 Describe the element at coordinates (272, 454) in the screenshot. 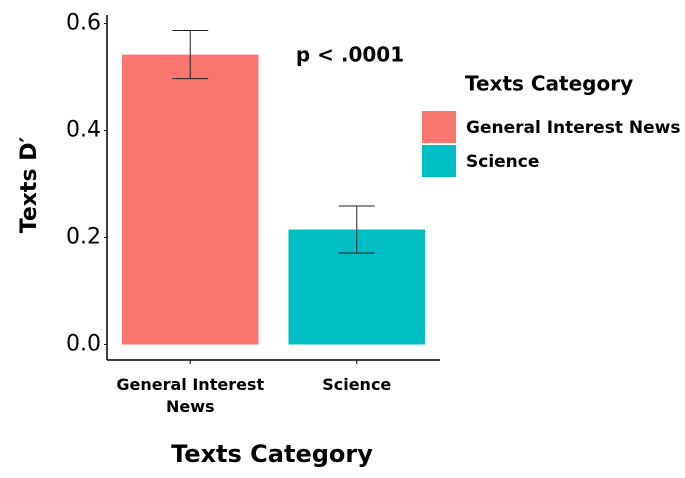

I see `x-axis-label: Texts Category` at that location.